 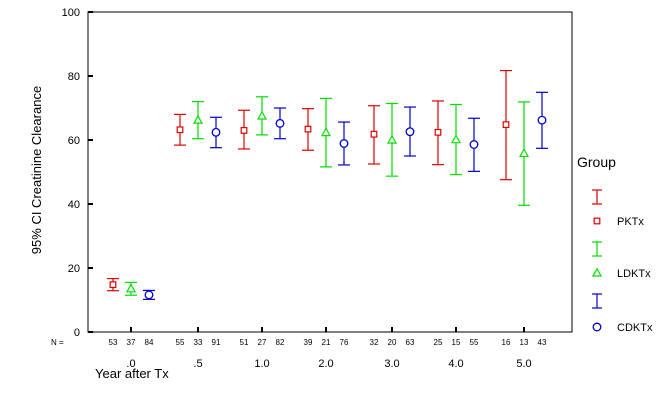 What do you see at coordinates (113, 342) in the screenshot?
I see `n-value-label: 53` at bounding box center [113, 342].